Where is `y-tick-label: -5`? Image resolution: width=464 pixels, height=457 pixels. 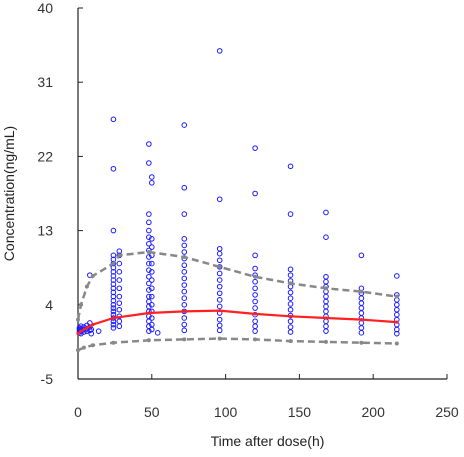 y-tick-label: -5 is located at coordinates (47, 379).